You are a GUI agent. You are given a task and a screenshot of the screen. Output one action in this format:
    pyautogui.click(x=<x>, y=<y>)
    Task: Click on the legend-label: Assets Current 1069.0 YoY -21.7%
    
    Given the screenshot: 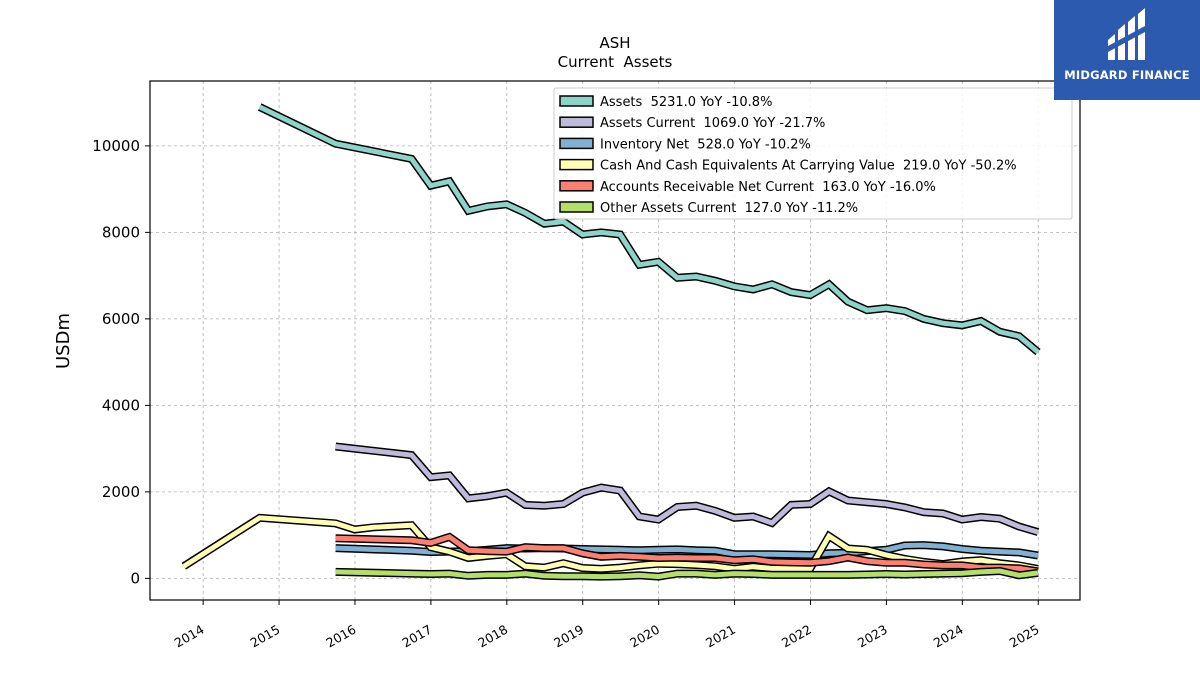 What is the action you would take?
    pyautogui.click(x=712, y=123)
    